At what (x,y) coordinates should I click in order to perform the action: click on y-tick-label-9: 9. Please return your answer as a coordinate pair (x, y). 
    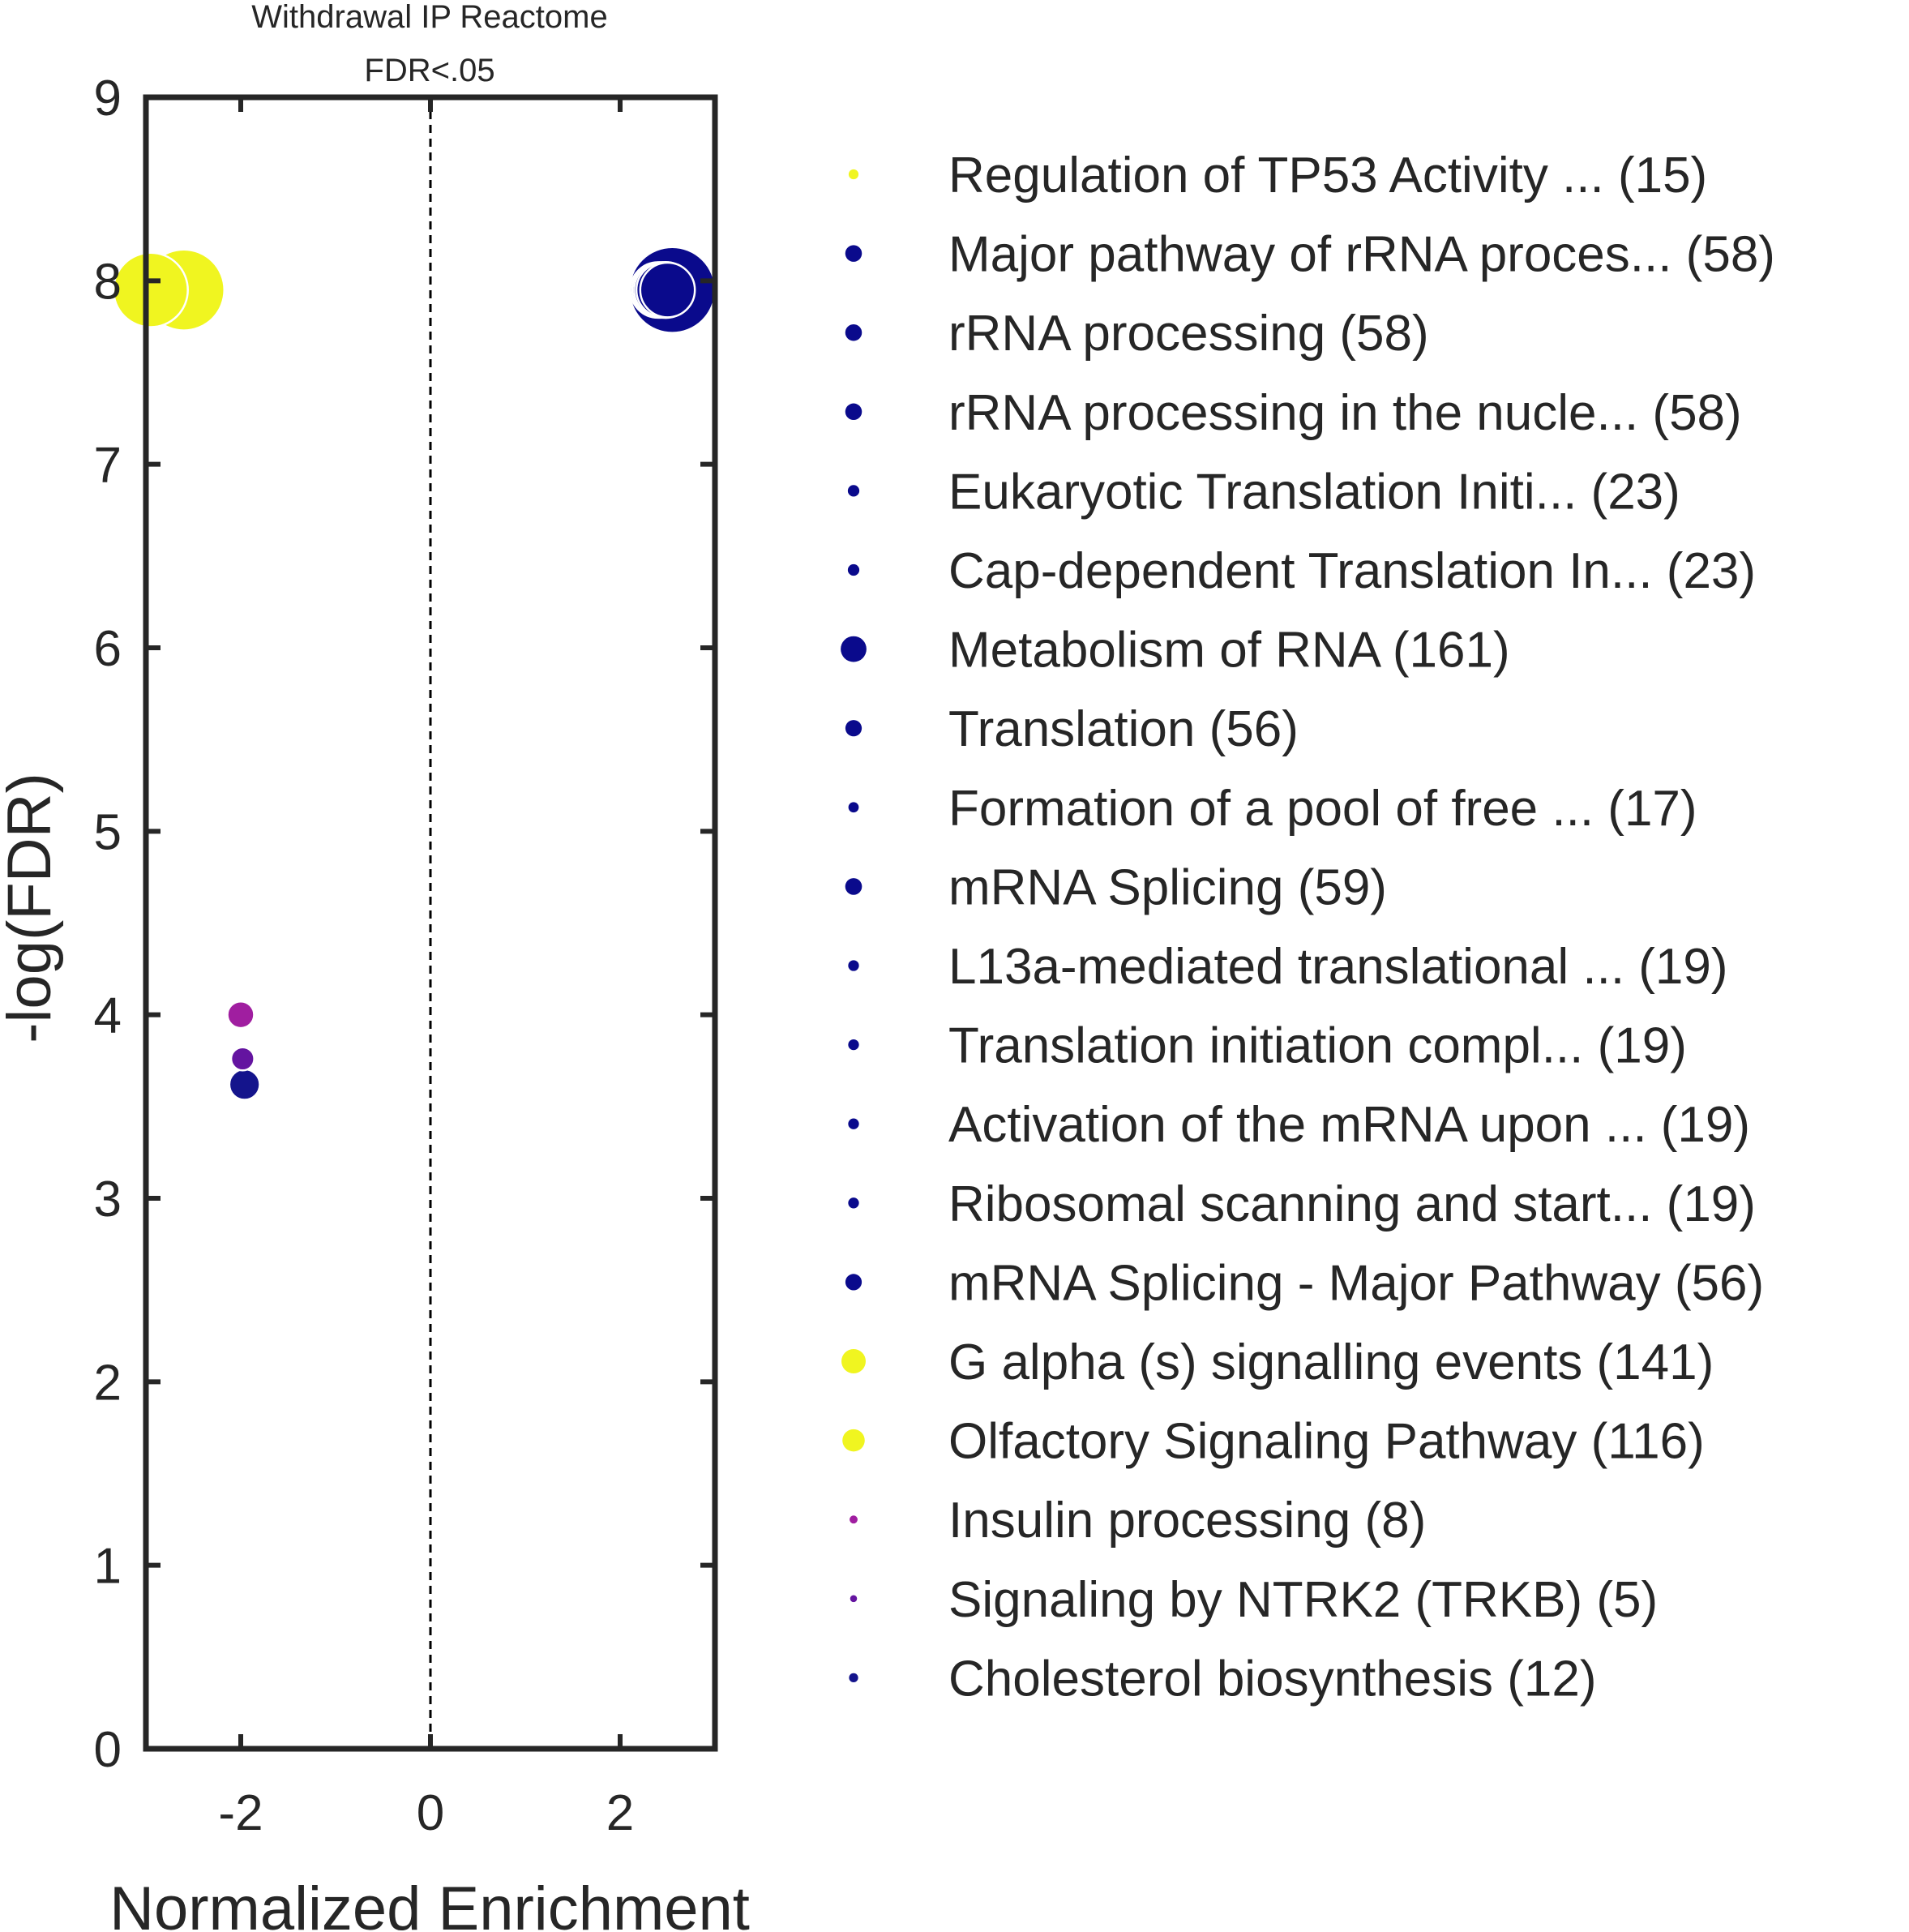
    Looking at the image, I should click on (108, 98).